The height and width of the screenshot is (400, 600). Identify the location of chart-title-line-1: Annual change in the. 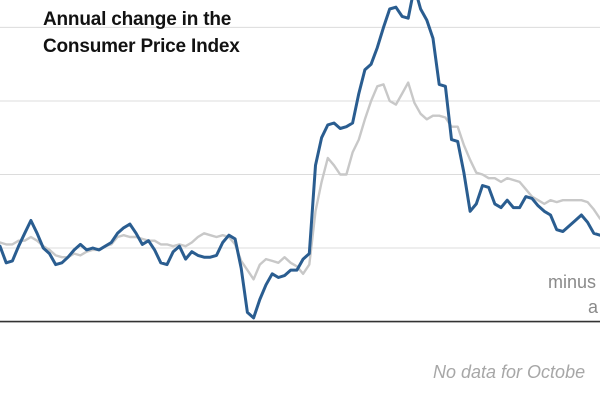
(137, 19).